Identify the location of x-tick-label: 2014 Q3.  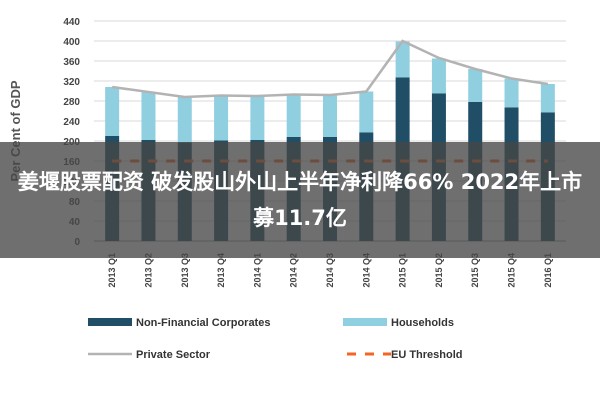
(330, 270).